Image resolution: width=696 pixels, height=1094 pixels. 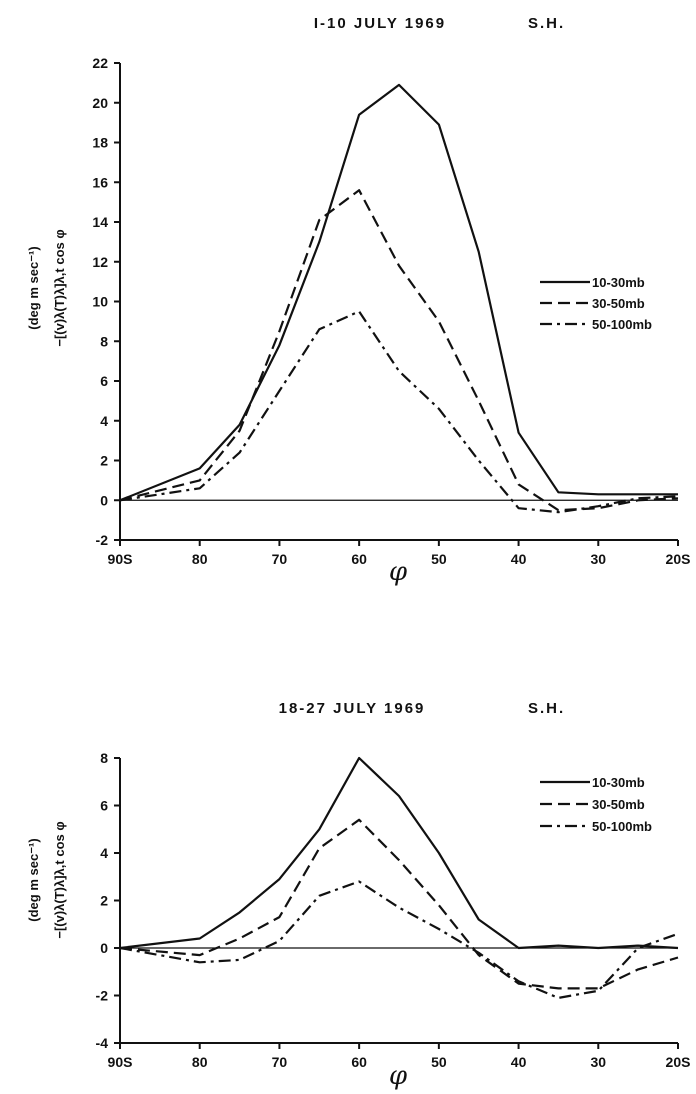 I want to click on y-tick-label: 12, so click(x=100, y=262).